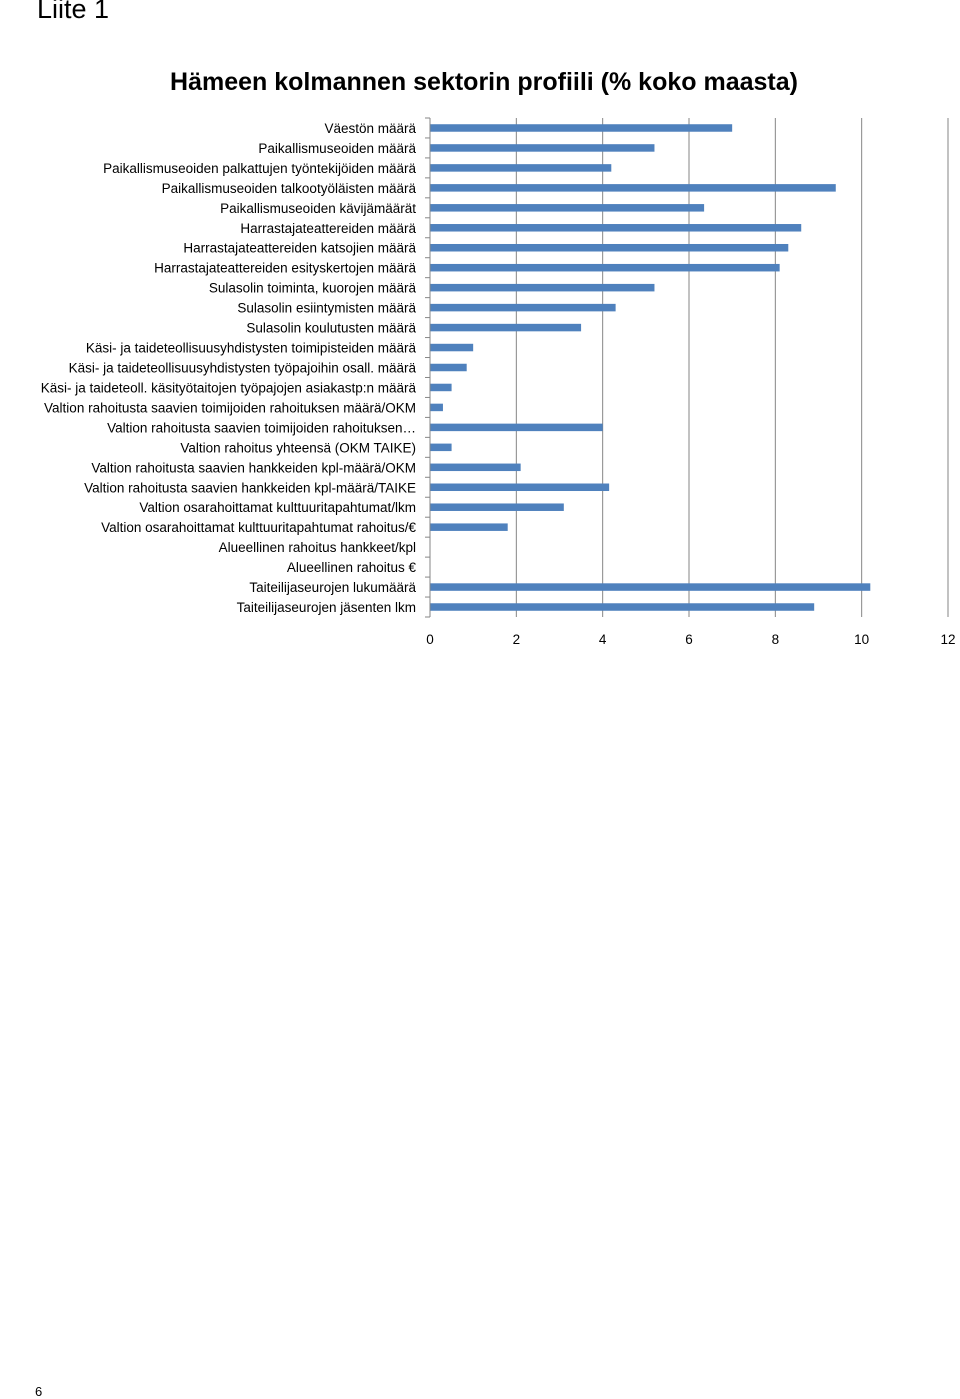 The width and height of the screenshot is (960, 1399). Describe the element at coordinates (331, 328) in the screenshot. I see `category-label: Sulasolin koulutusten määrä` at that location.